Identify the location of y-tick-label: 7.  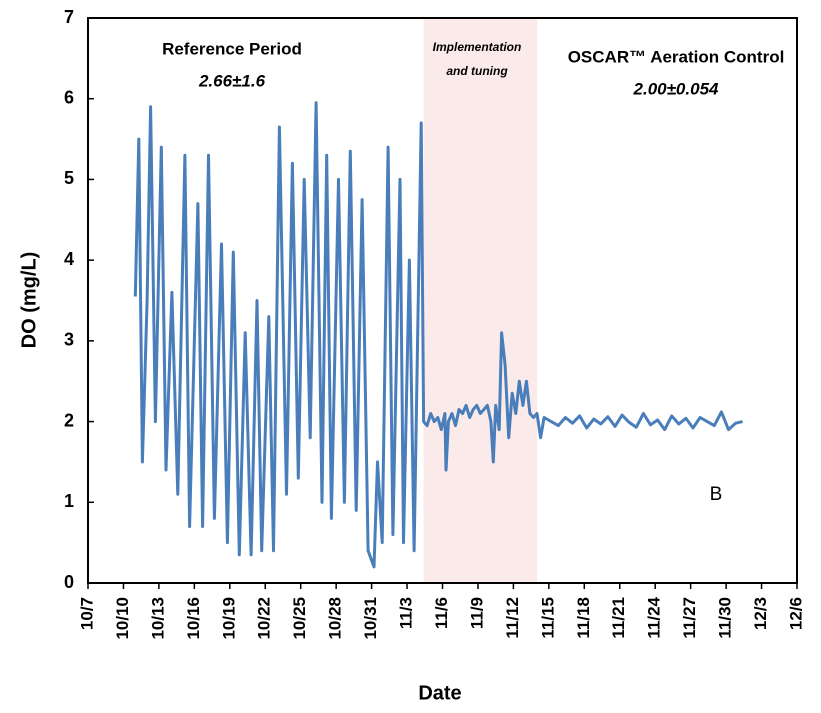
(69, 17).